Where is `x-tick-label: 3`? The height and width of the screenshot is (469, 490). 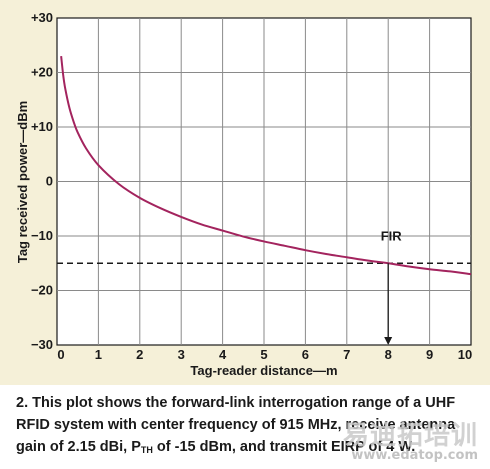 x-tick-label: 3 is located at coordinates (181, 354).